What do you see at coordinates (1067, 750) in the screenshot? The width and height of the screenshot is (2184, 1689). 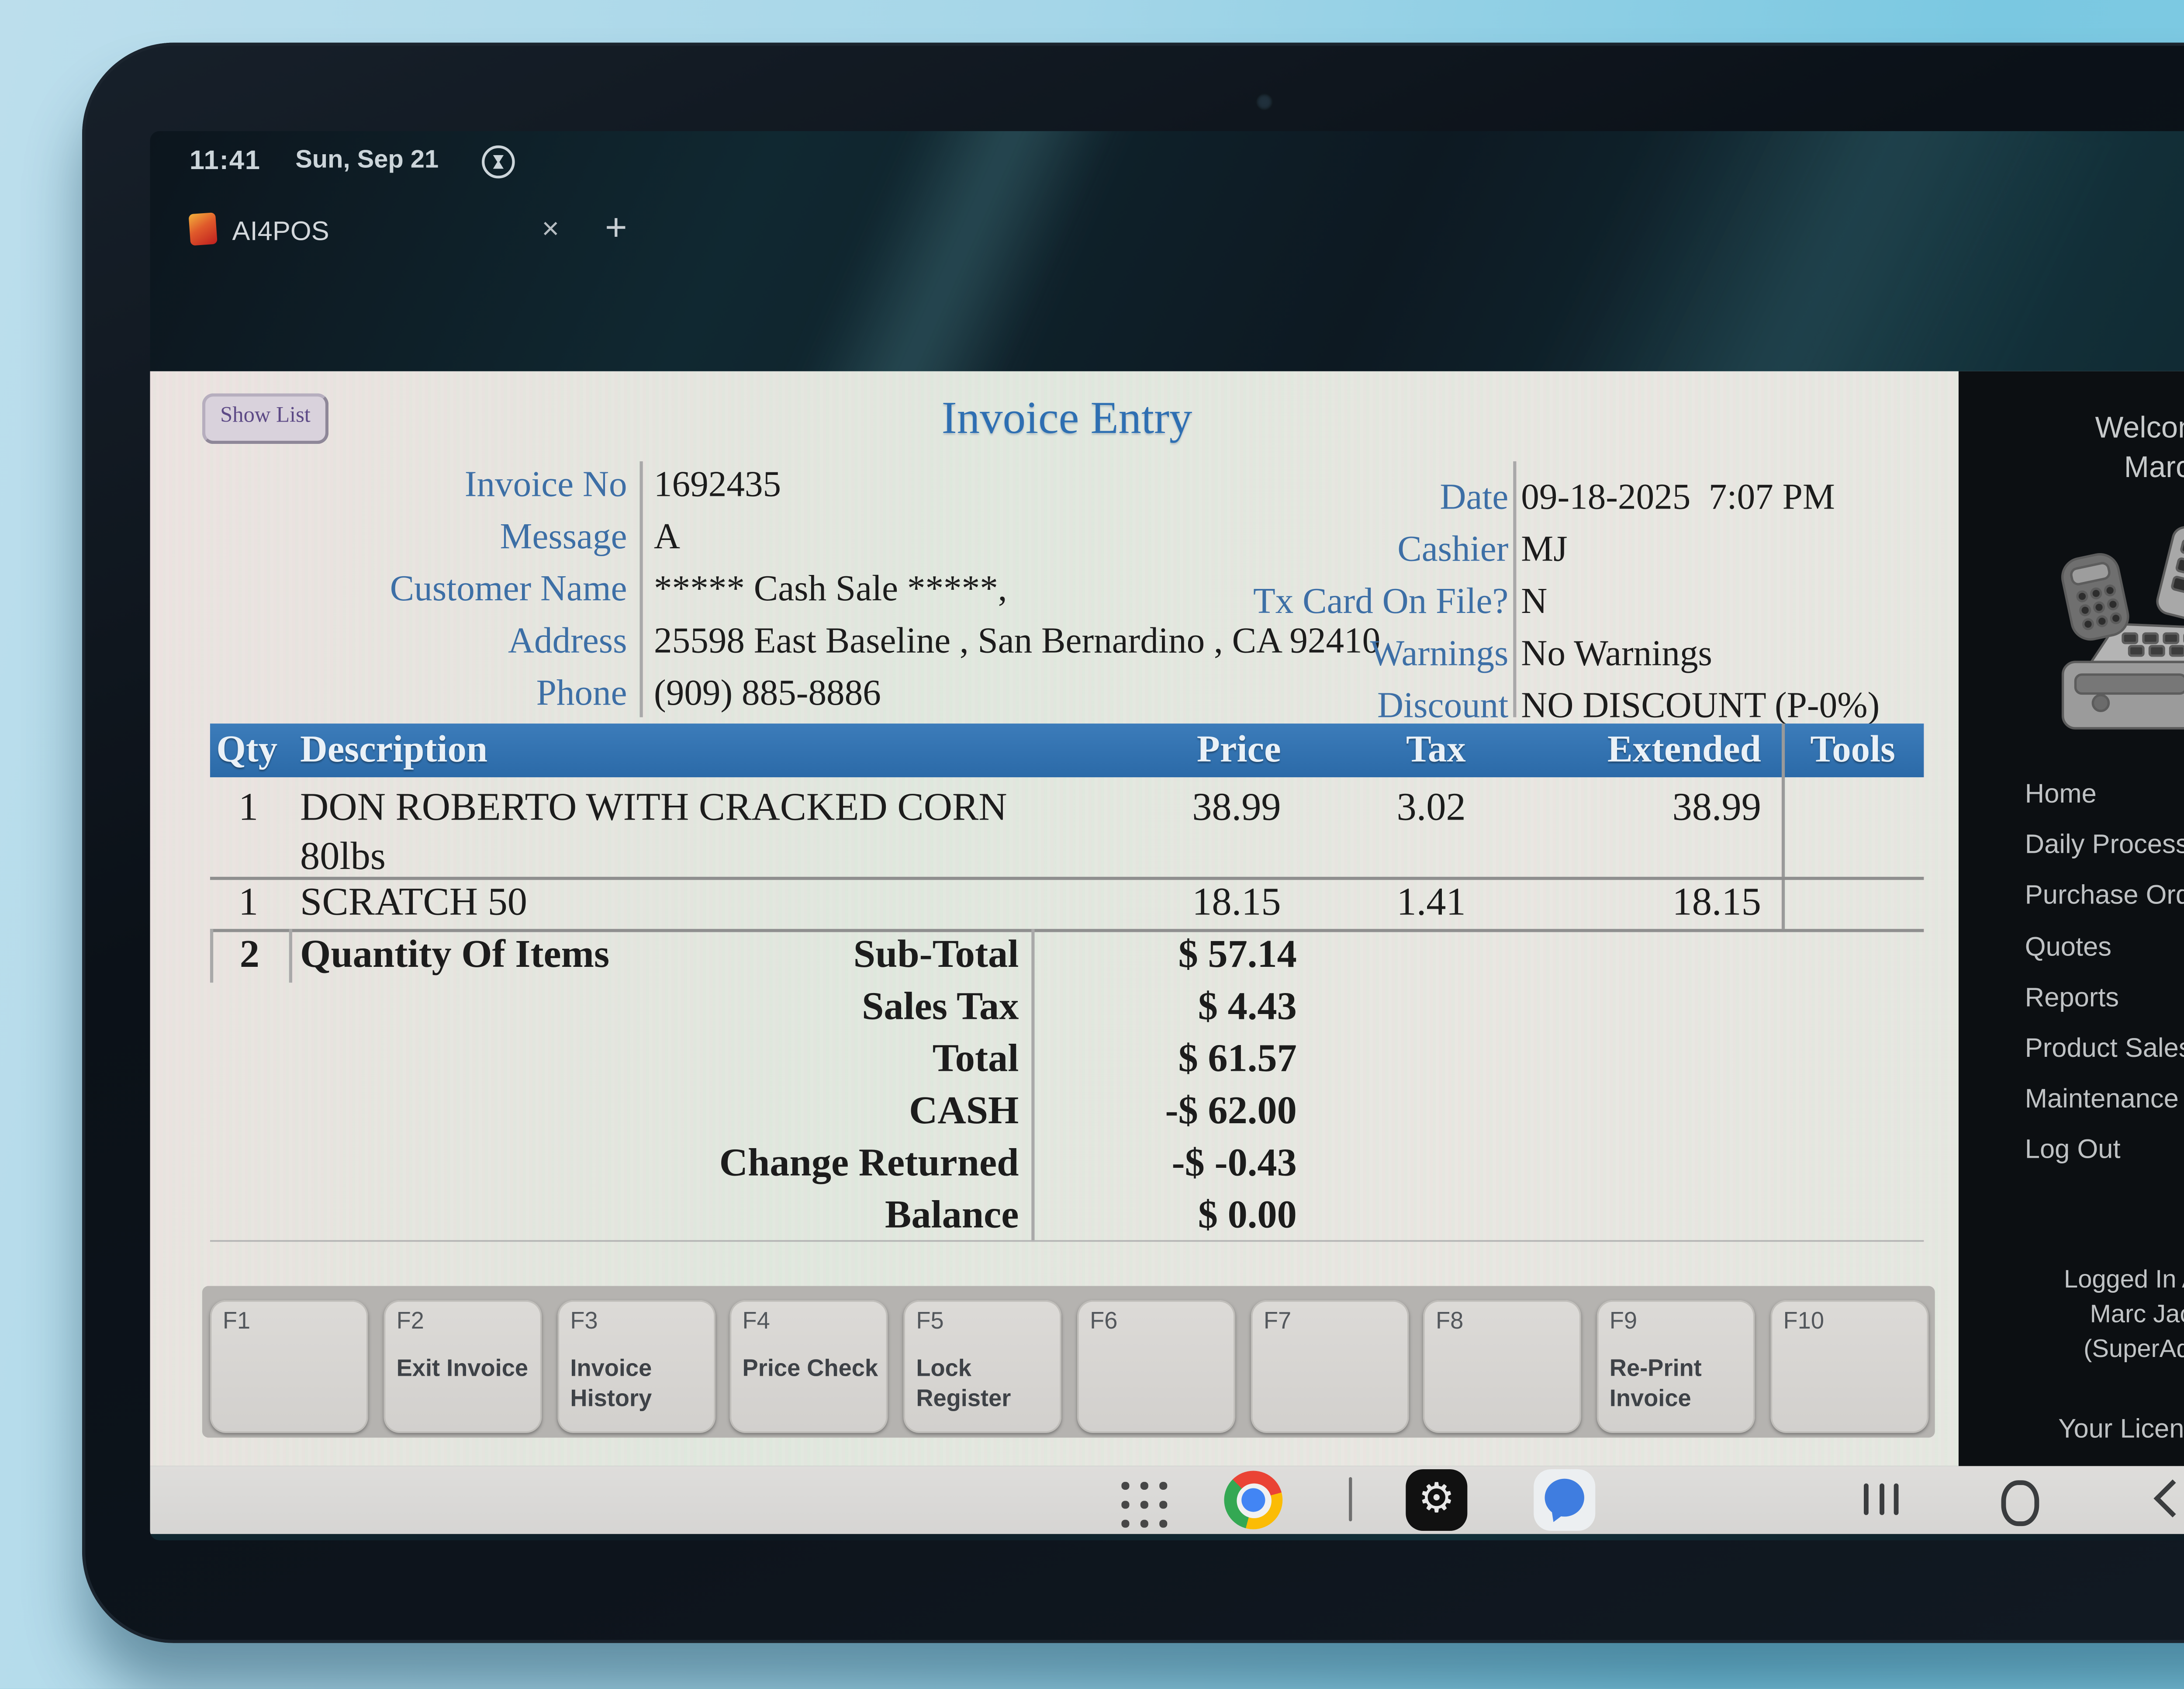 I see `table-header-row: Qty Description Price Tax Extended Tools` at bounding box center [1067, 750].